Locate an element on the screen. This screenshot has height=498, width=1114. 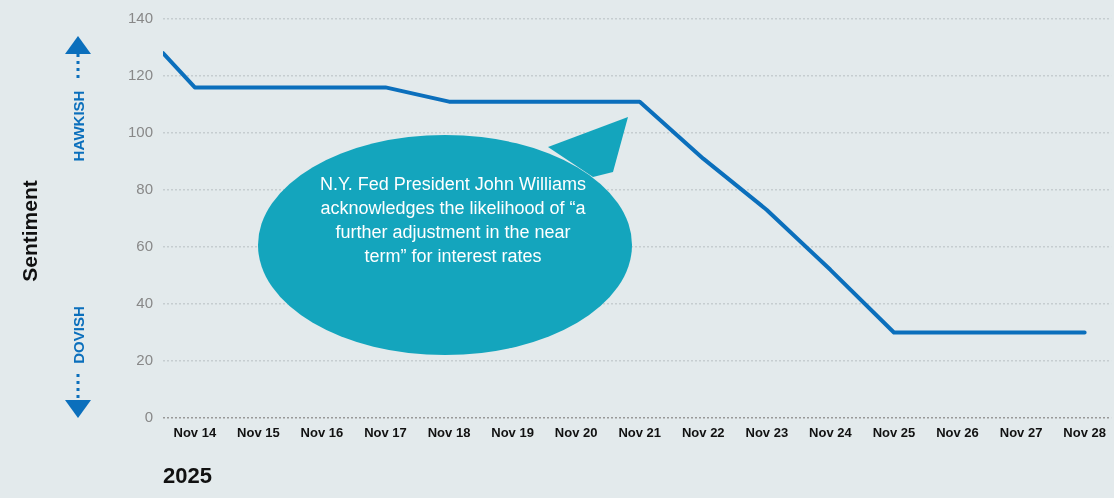
x-axis-title: 2025 is located at coordinates (187, 475).